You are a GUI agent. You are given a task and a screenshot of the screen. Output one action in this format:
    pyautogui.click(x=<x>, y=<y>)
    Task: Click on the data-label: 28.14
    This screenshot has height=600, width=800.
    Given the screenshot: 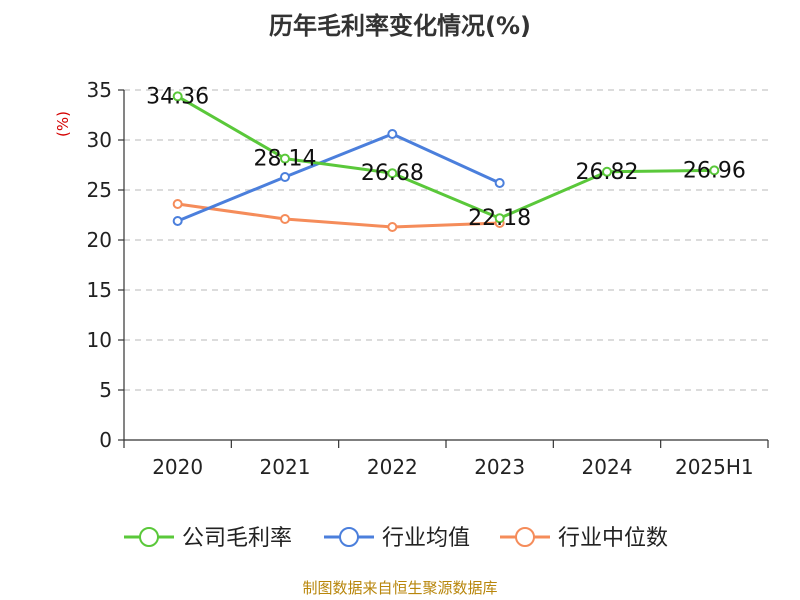 What is the action you would take?
    pyautogui.click(x=285, y=159)
    